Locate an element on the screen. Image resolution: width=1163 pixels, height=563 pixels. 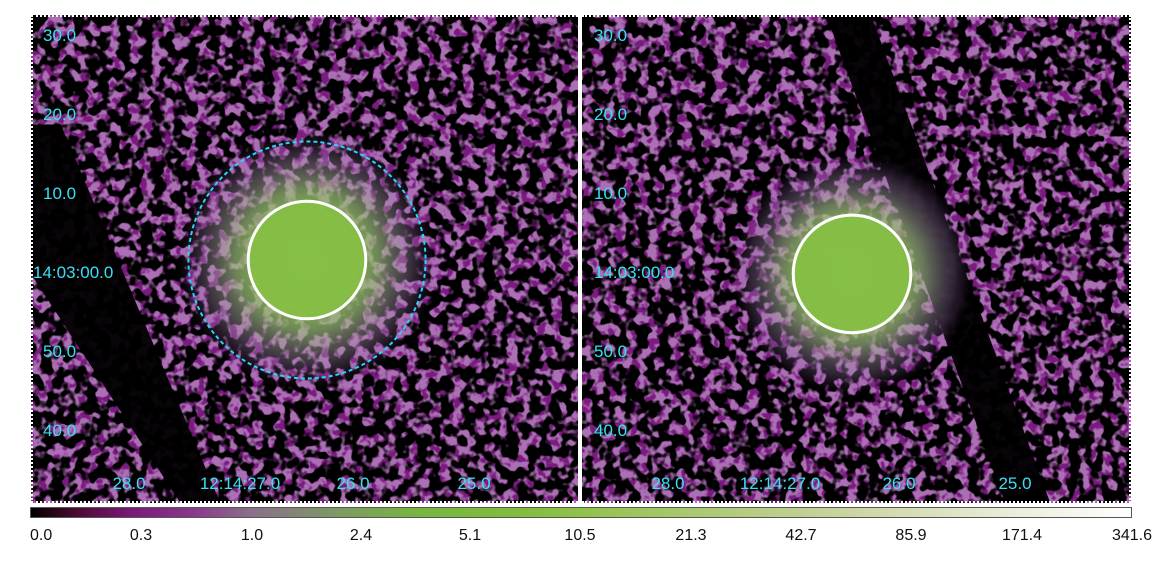
right-axis-ticks is located at coordinates (1127, 259).